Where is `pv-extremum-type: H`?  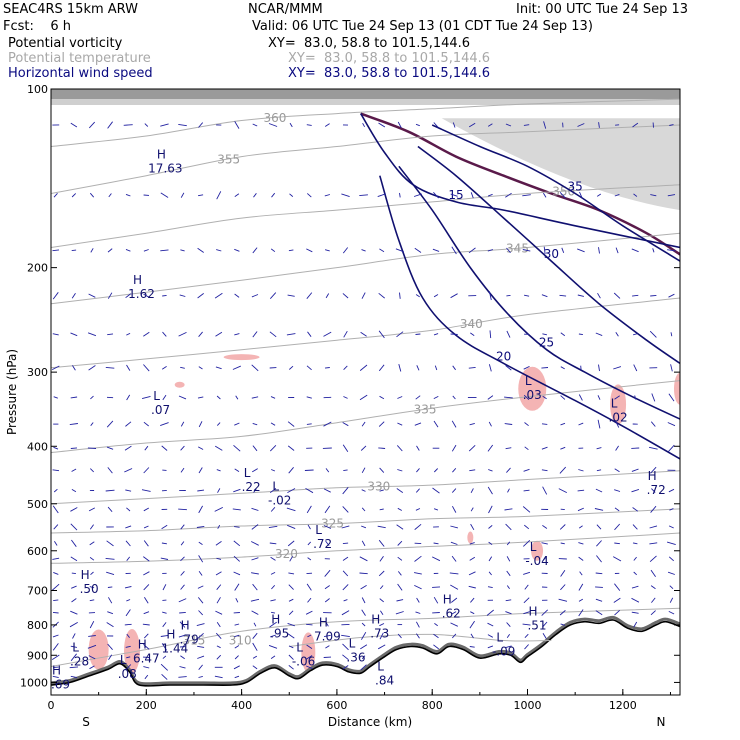 pv-extremum-type: H is located at coordinates (170, 635).